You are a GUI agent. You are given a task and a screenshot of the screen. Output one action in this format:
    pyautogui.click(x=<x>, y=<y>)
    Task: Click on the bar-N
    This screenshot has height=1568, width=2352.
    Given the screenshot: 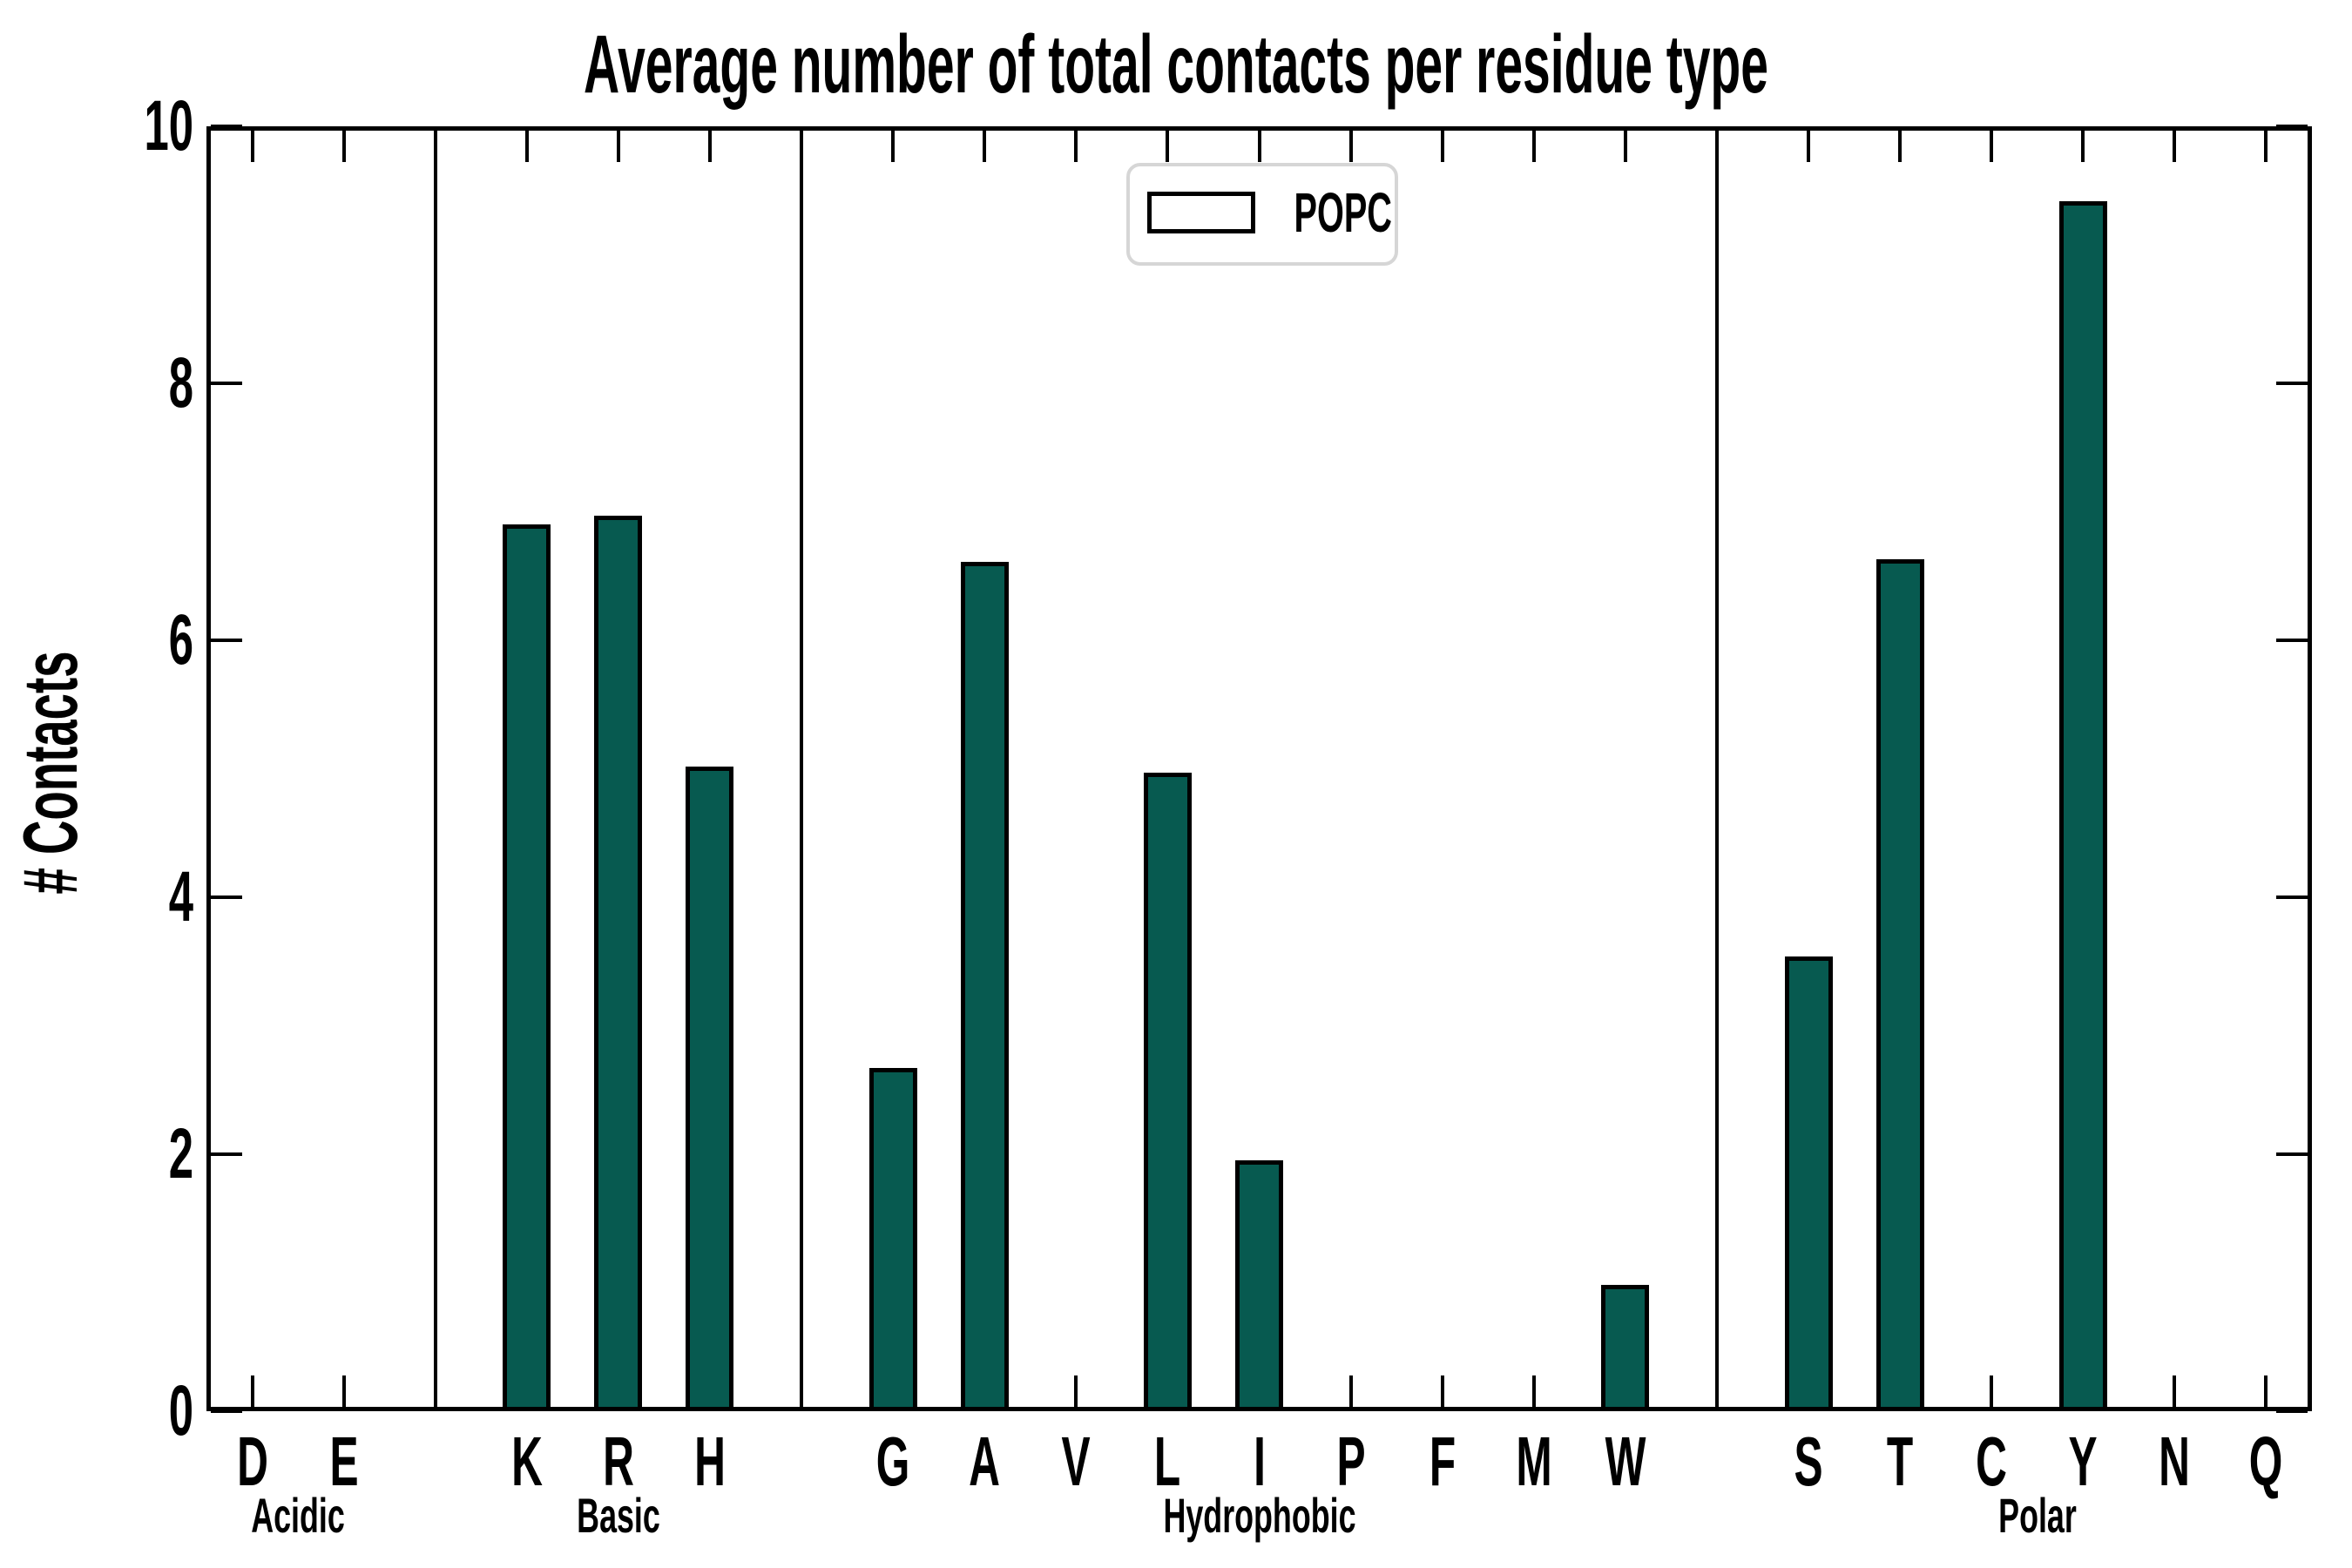 What is the action you would take?
    pyautogui.click(x=2174, y=1408)
    